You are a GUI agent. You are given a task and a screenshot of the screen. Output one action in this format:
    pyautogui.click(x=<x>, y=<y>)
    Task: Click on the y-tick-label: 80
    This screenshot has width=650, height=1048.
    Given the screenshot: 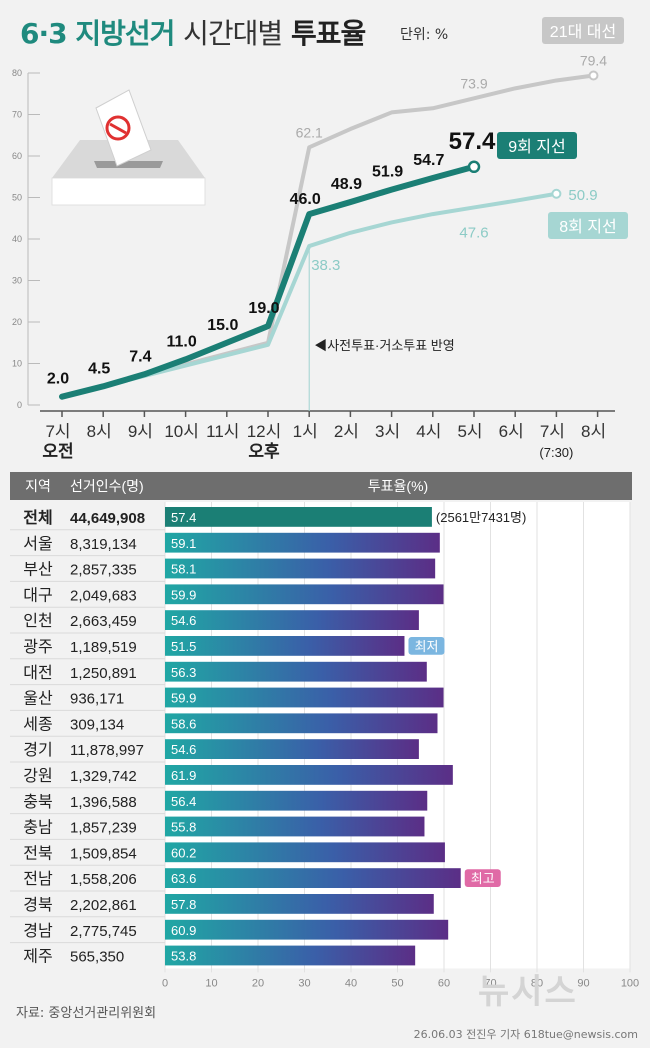 What is the action you would take?
    pyautogui.click(x=17, y=73)
    